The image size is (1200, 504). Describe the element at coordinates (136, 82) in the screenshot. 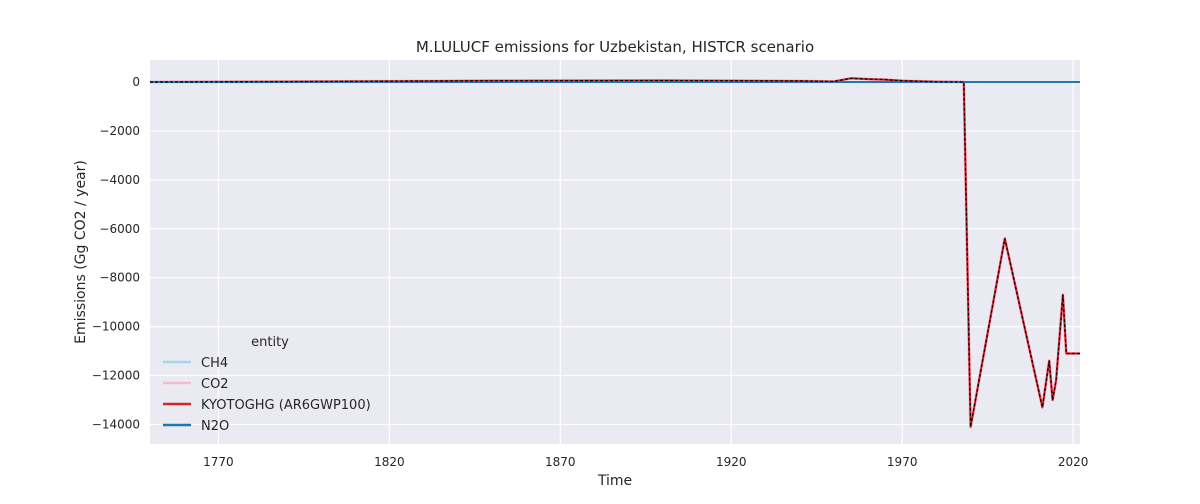

I see `y-tick-label: 0` at that location.